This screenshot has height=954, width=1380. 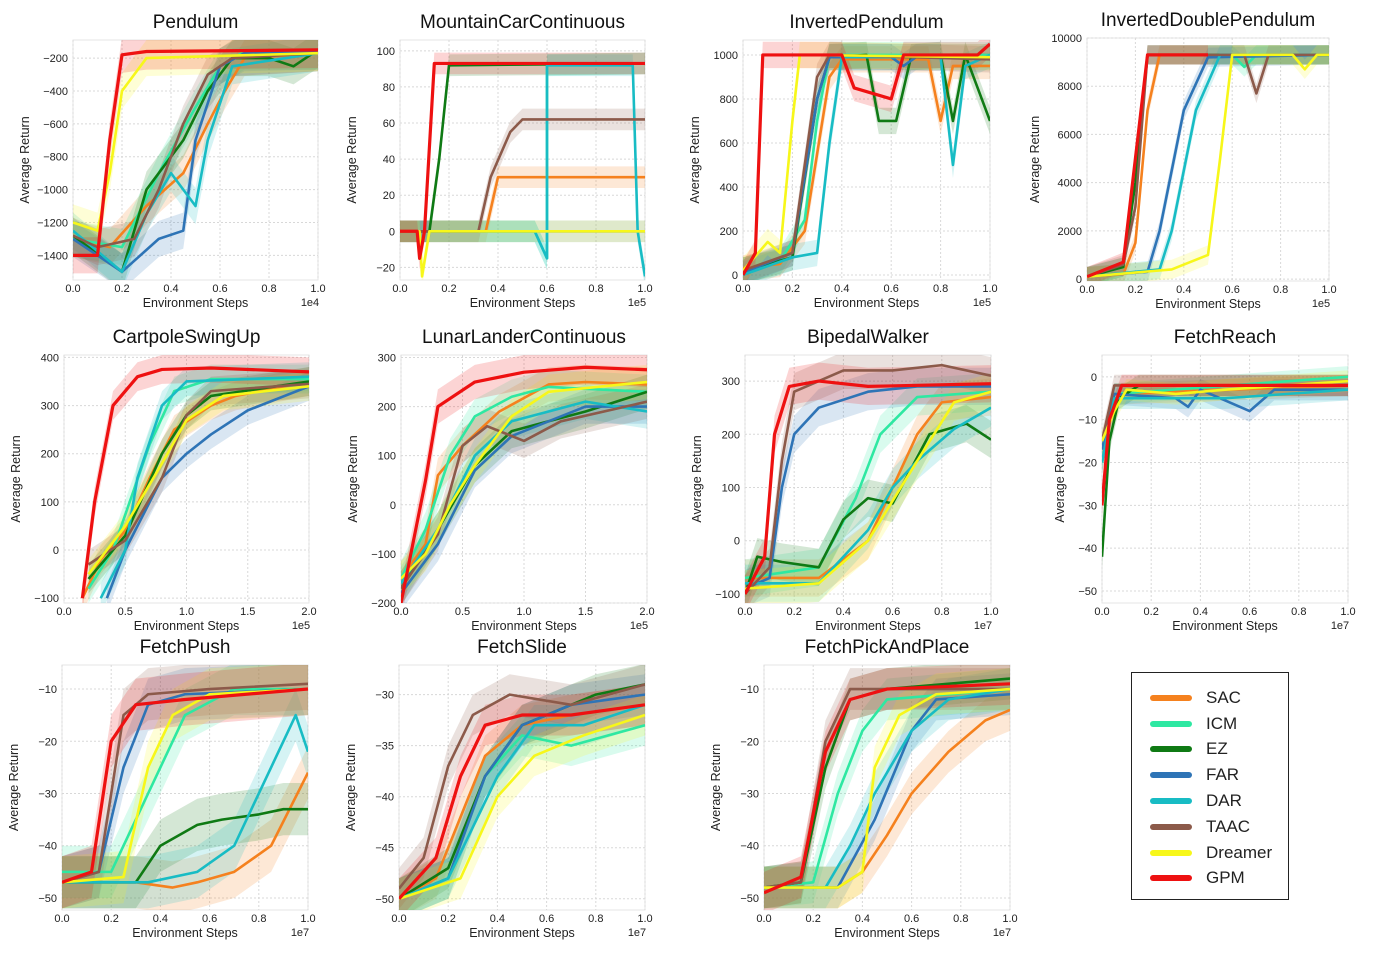 What do you see at coordinates (522, 647) in the screenshot?
I see `subplot-title: FetchSlide` at bounding box center [522, 647].